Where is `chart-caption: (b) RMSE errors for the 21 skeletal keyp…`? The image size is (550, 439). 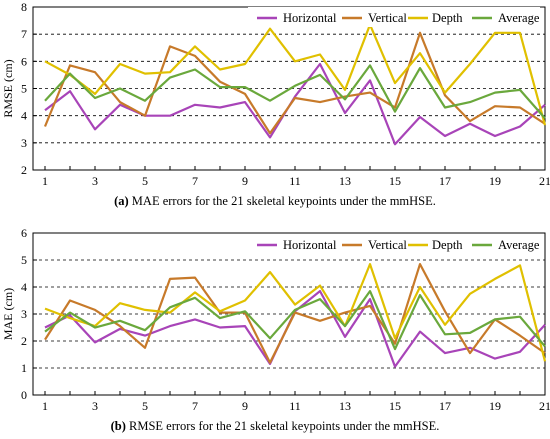 chart-caption: (b) RMSE errors for the 21 skeletal keyp… is located at coordinates (275, 426).